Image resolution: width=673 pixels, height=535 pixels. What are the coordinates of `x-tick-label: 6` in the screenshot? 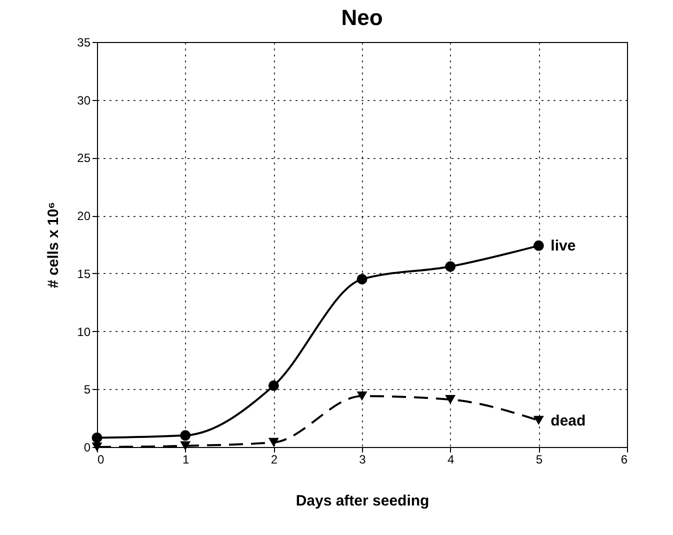 It's located at (624, 459).